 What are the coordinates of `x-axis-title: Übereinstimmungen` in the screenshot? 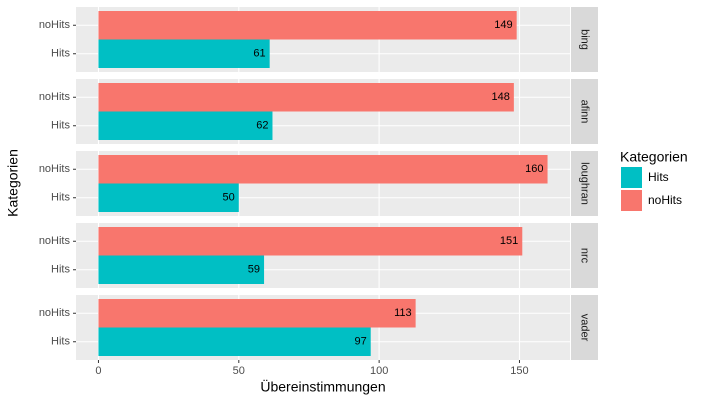 It's located at (322, 386).